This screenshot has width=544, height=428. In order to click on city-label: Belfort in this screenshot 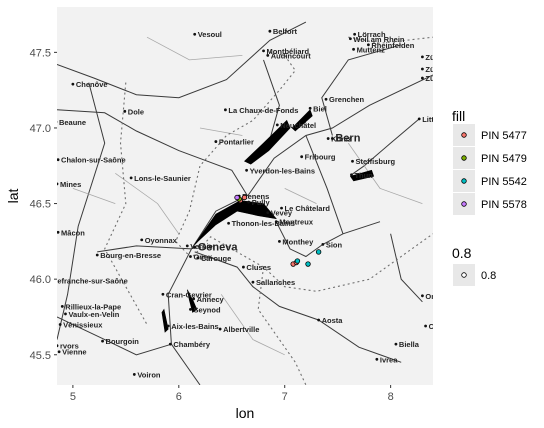, I will do `click(285, 31)`.